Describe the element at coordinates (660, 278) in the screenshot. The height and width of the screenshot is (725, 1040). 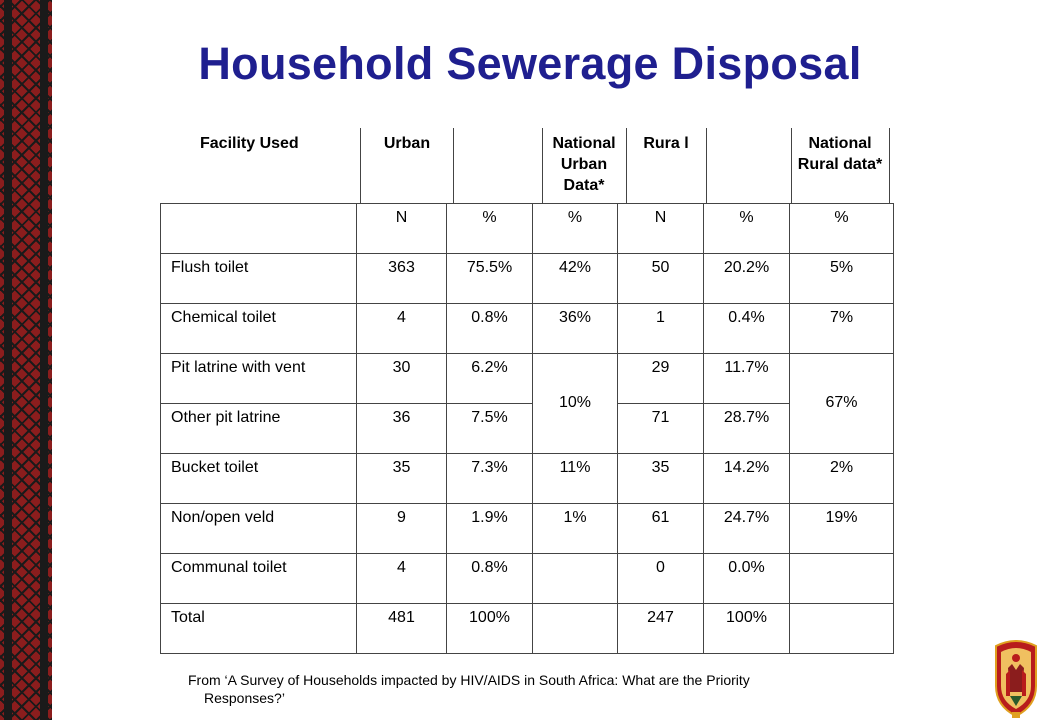
I see `cell-rural-n: 50` at that location.